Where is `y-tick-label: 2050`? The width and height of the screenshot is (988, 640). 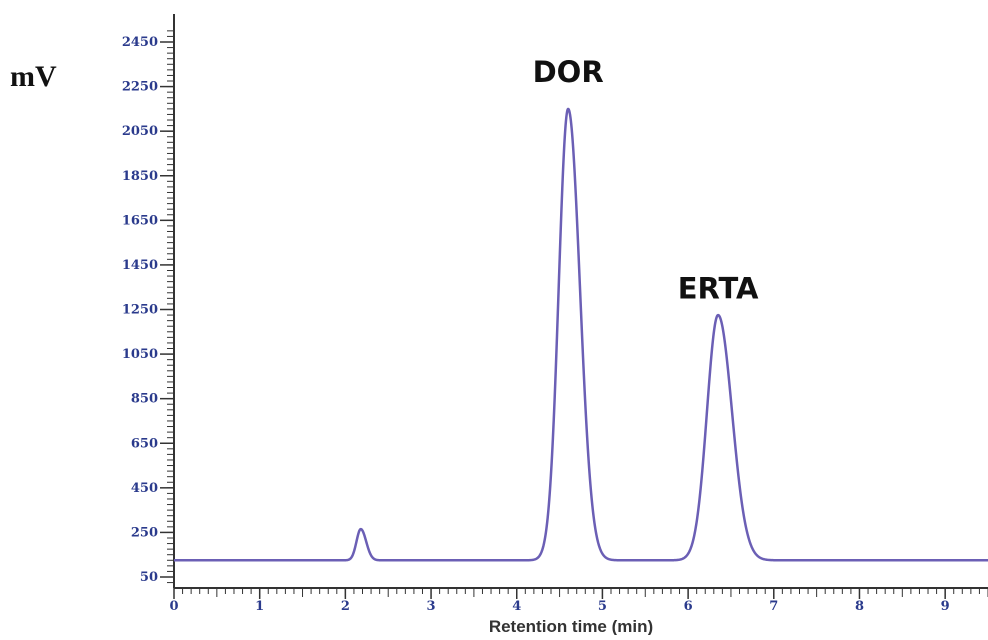
y-tick-label: 2050 is located at coordinates (140, 131).